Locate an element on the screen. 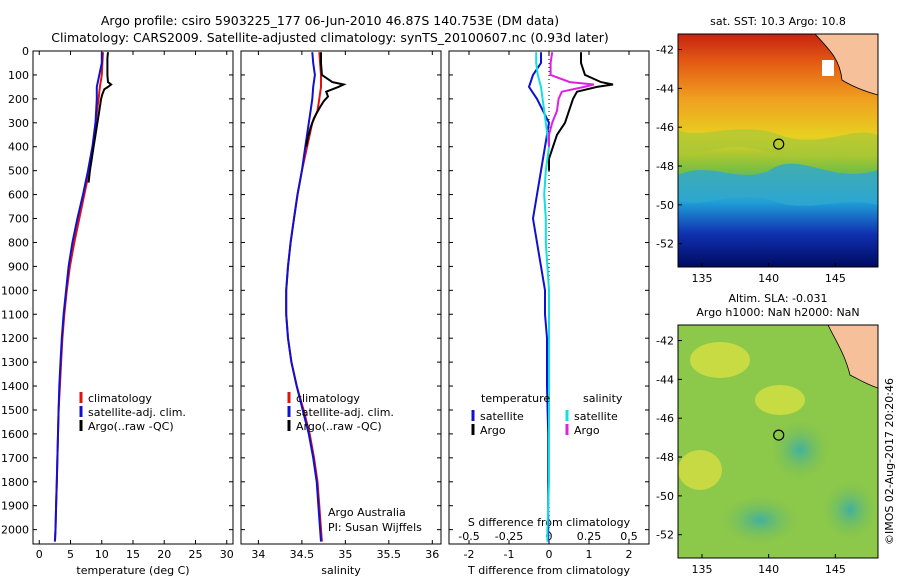 Image resolution: width=900 pixels, height=580 pixels. sla-map-frame is located at coordinates (778, 441).